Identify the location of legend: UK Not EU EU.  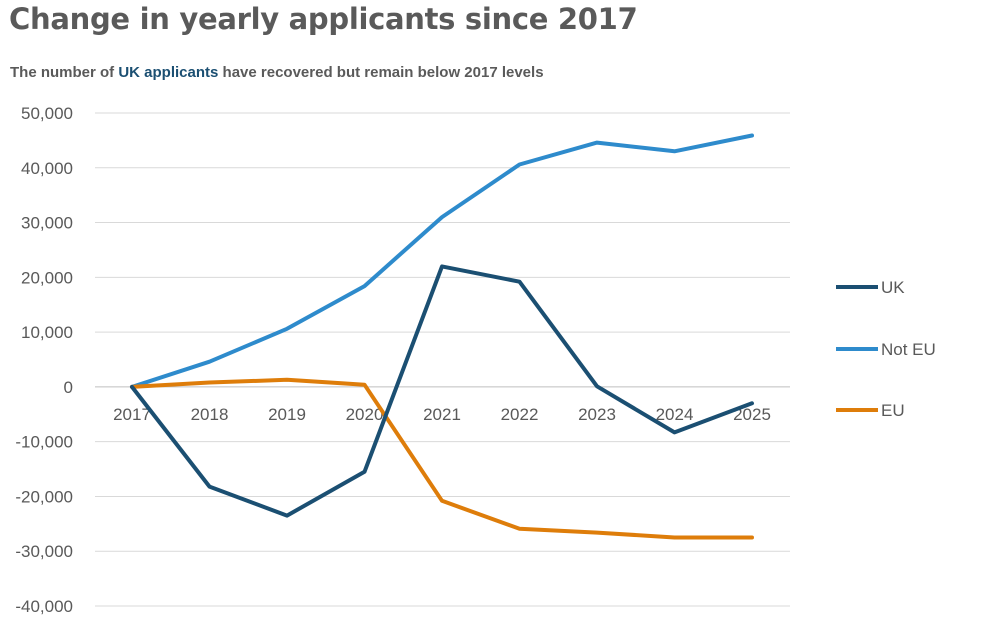
(886, 349).